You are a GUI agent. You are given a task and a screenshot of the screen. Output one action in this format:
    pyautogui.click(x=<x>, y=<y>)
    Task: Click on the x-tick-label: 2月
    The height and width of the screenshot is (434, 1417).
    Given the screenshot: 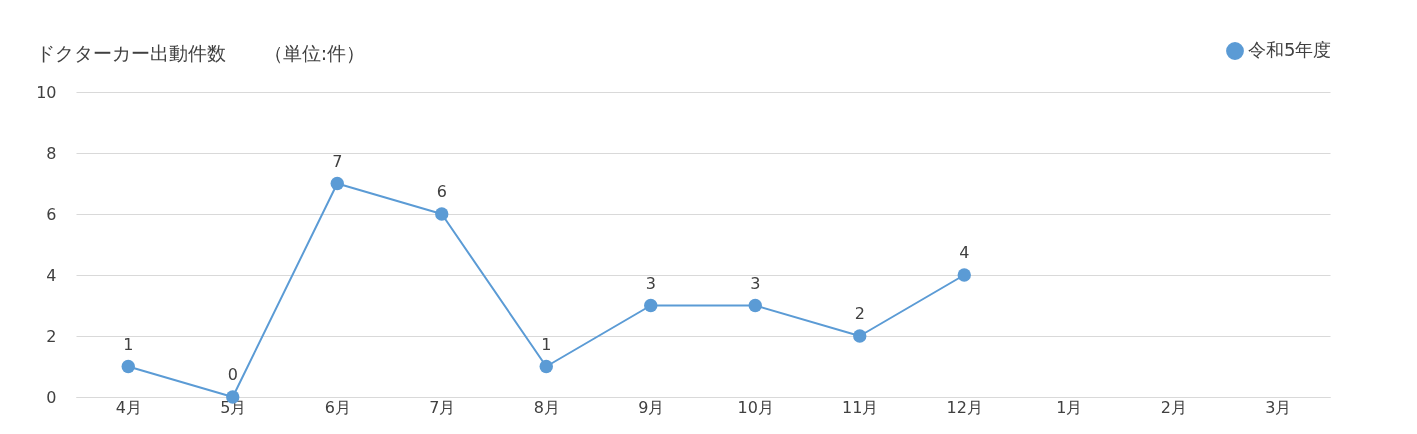 What is the action you would take?
    pyautogui.click(x=1173, y=407)
    